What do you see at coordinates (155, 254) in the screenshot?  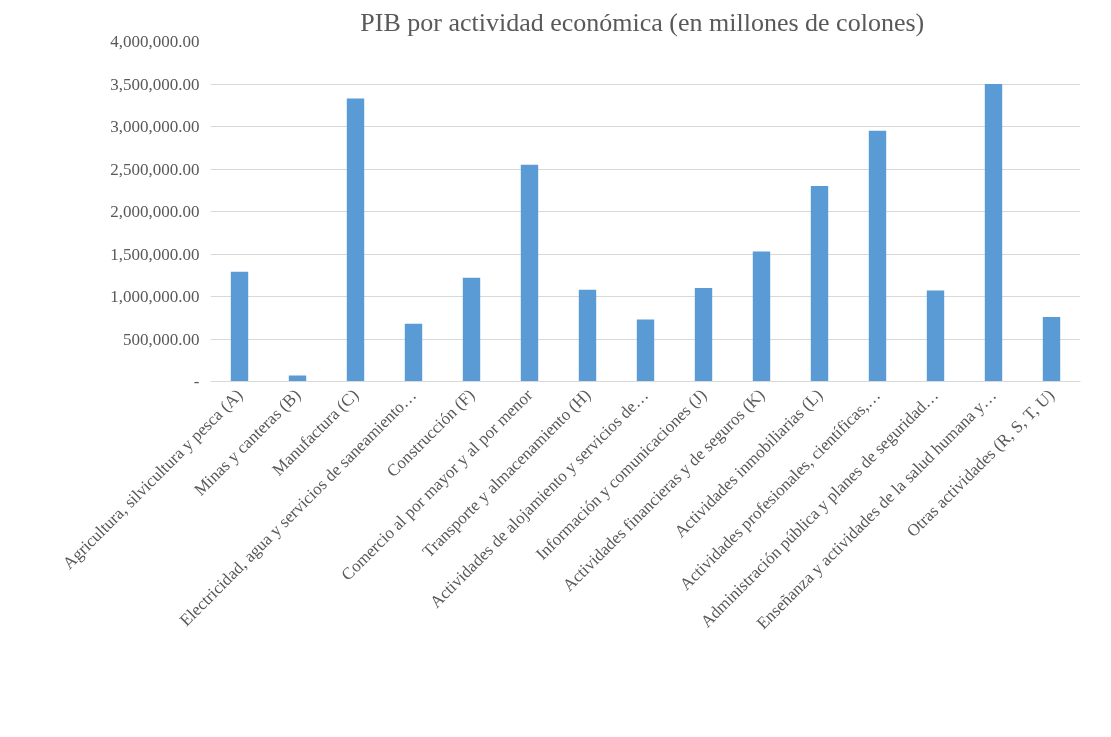 I see `y-tick-label: 1,500,000.00` at bounding box center [155, 254].